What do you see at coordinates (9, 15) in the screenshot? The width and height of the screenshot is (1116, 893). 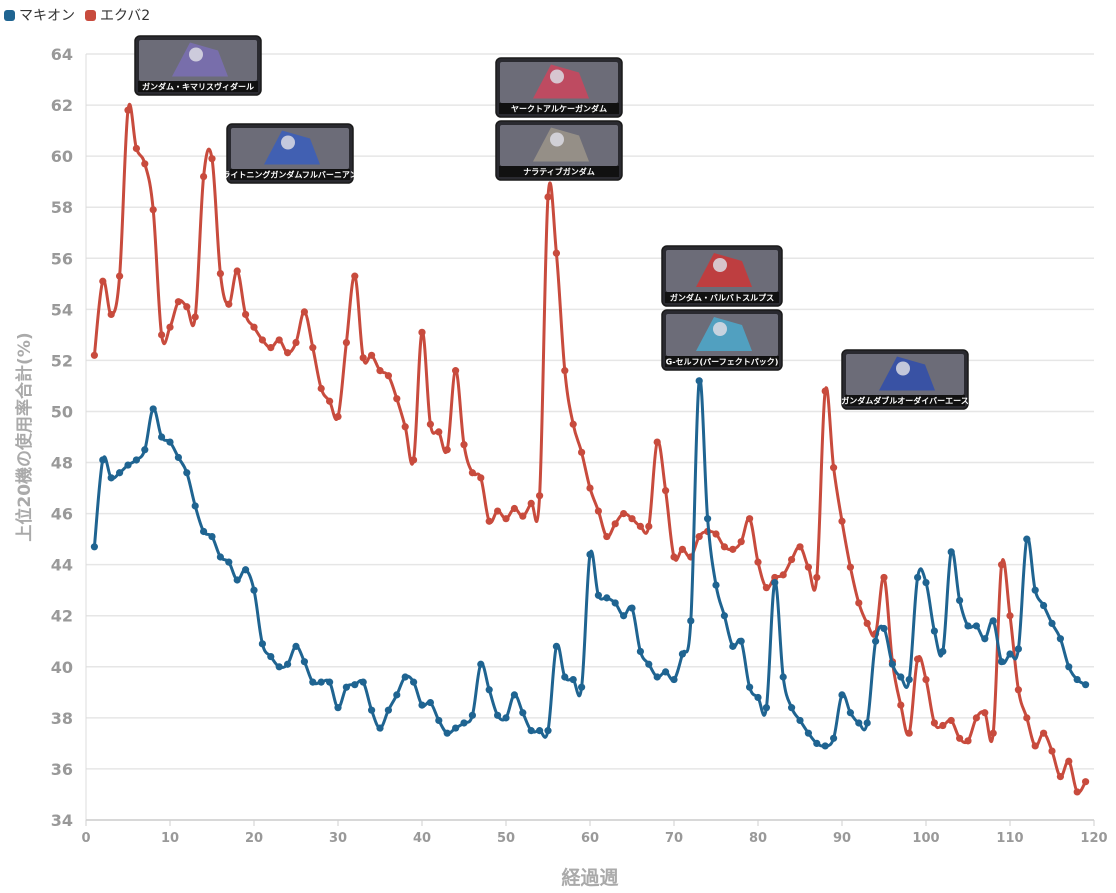 I see `legend-swatch-makion` at bounding box center [9, 15].